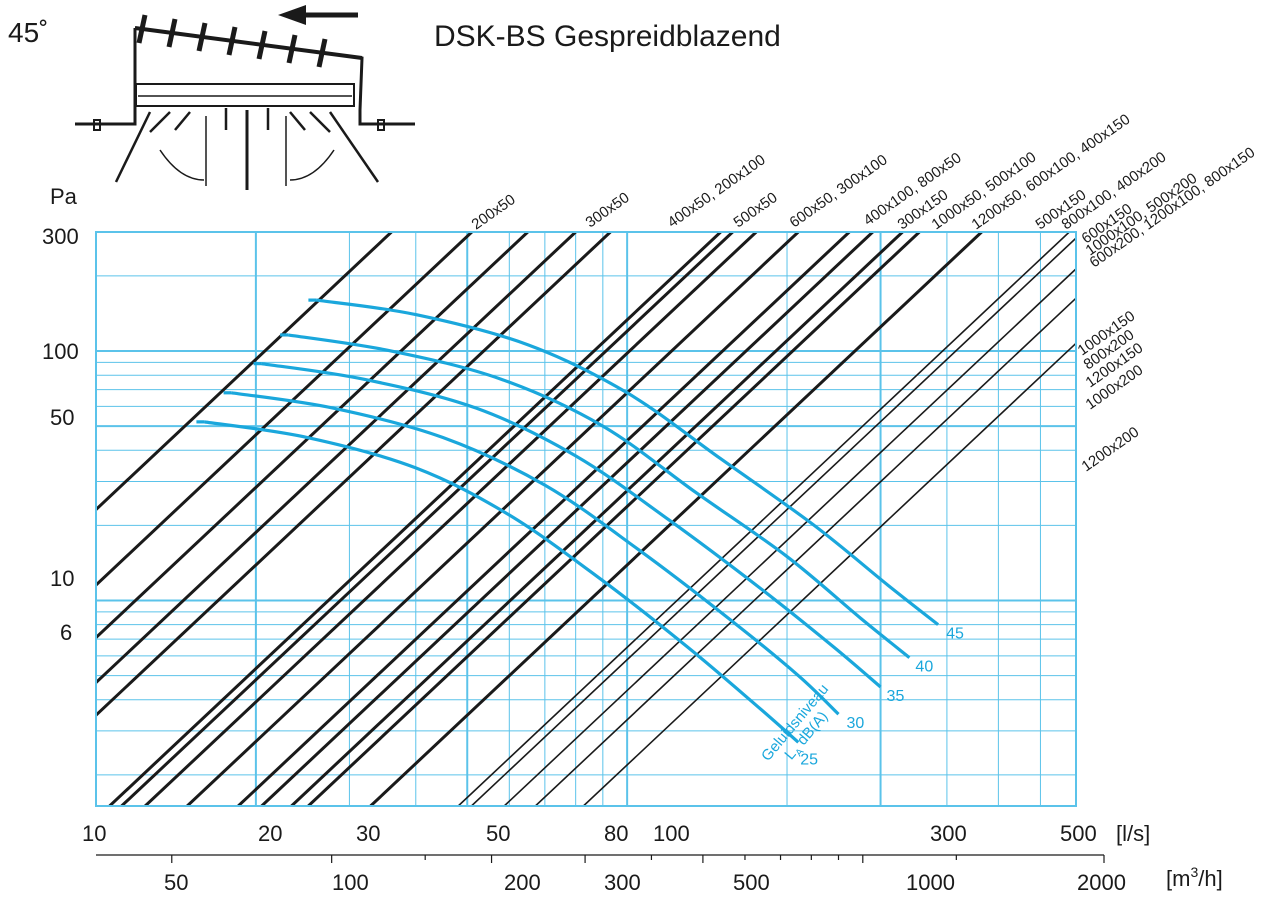 The width and height of the screenshot is (1288, 897). I want to click on x-tick-ls-10: 10, so click(94, 833).